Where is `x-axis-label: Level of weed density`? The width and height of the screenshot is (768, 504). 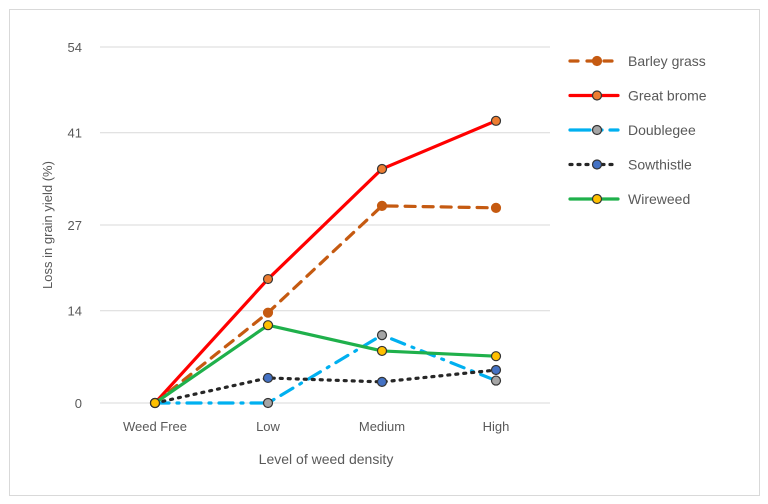
x-axis-label: Level of weed density is located at coordinates (326, 459).